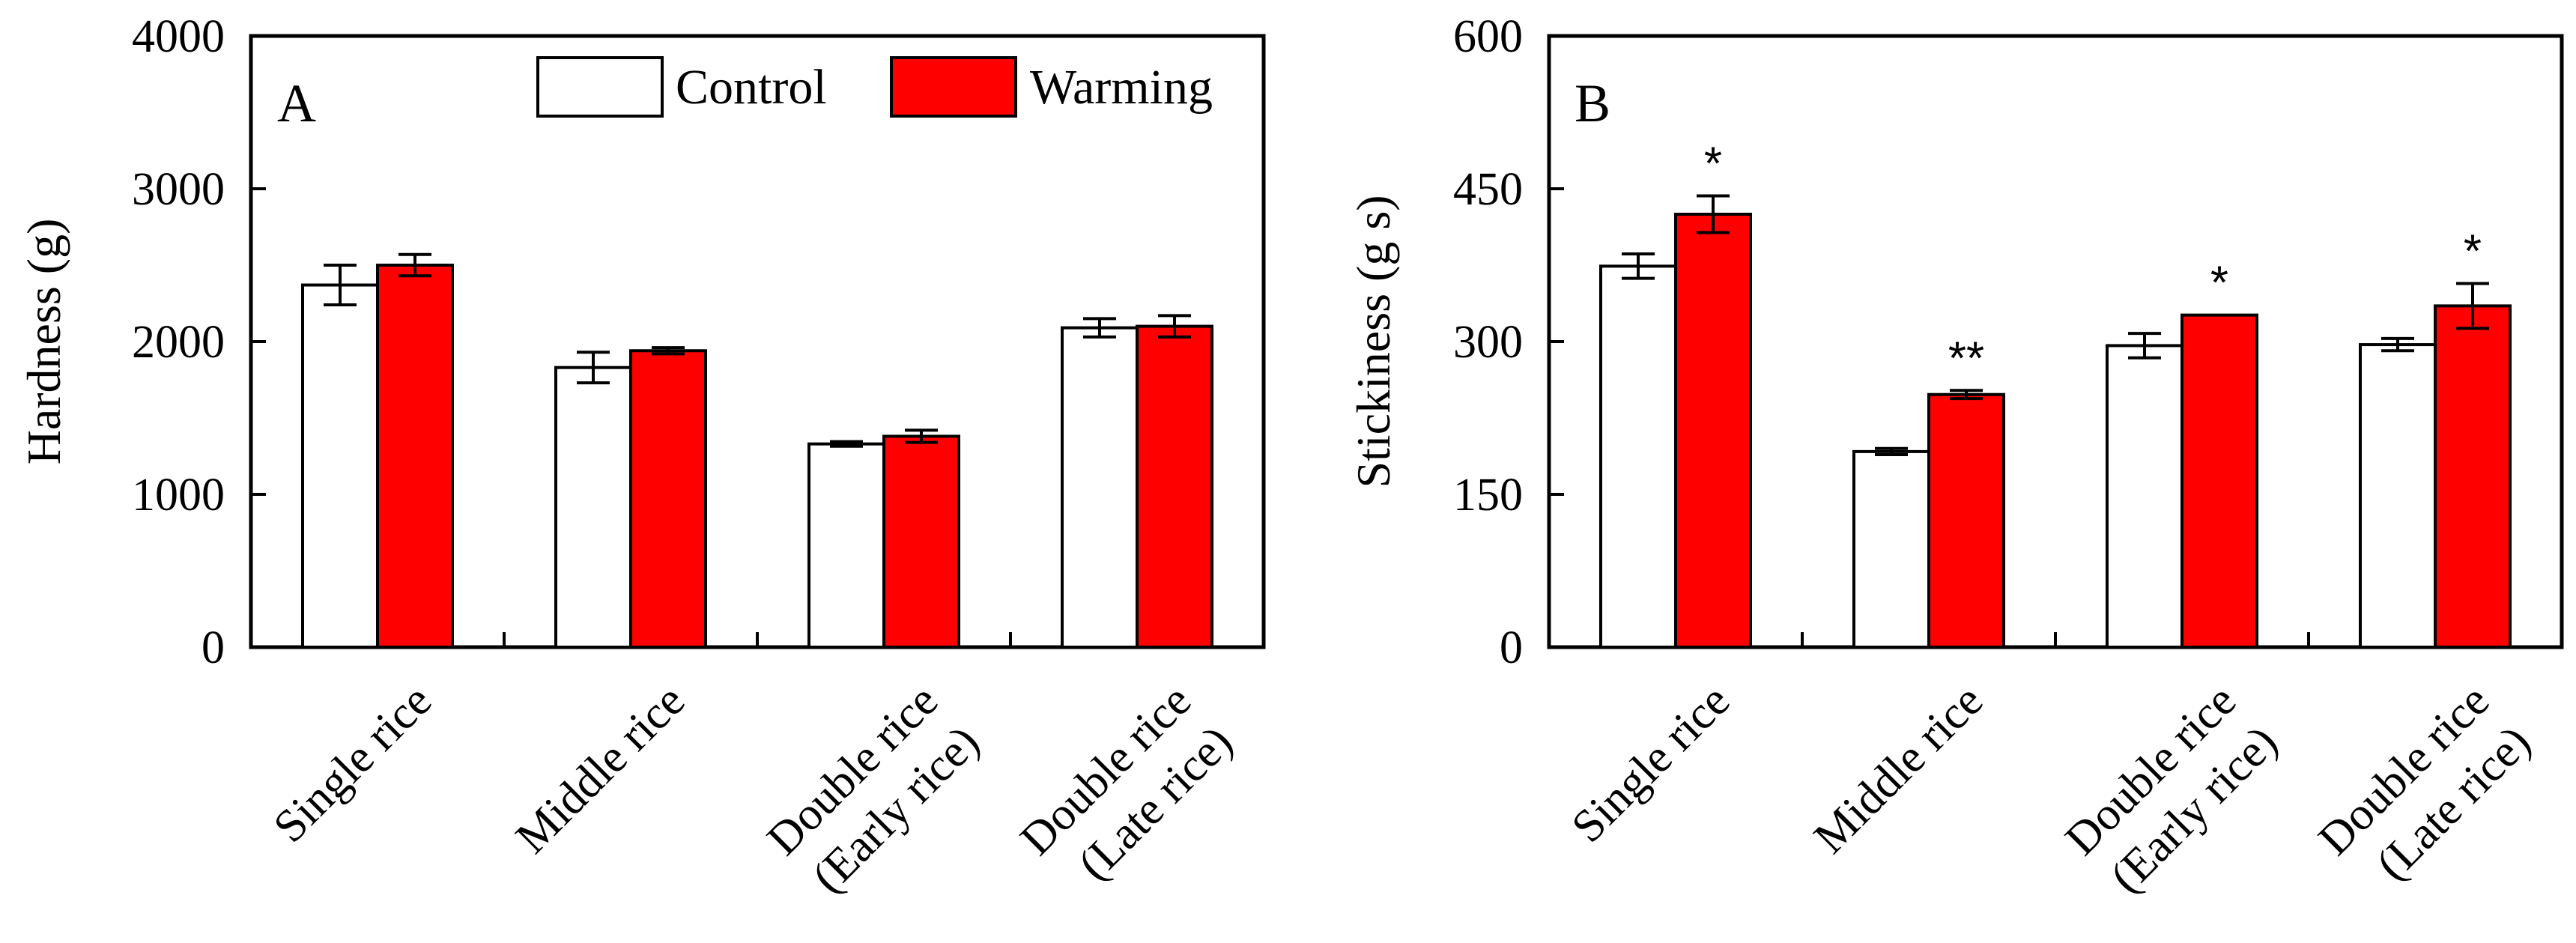  I want to click on panel-a-error-bars, so click(757, 350).